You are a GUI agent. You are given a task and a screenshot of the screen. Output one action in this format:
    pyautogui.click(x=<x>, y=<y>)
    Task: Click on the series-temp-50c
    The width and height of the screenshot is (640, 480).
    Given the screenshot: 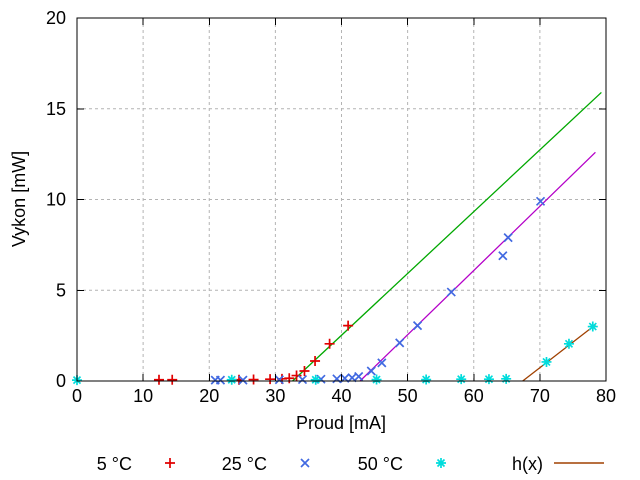 What is the action you would take?
    pyautogui.click(x=335, y=353)
    